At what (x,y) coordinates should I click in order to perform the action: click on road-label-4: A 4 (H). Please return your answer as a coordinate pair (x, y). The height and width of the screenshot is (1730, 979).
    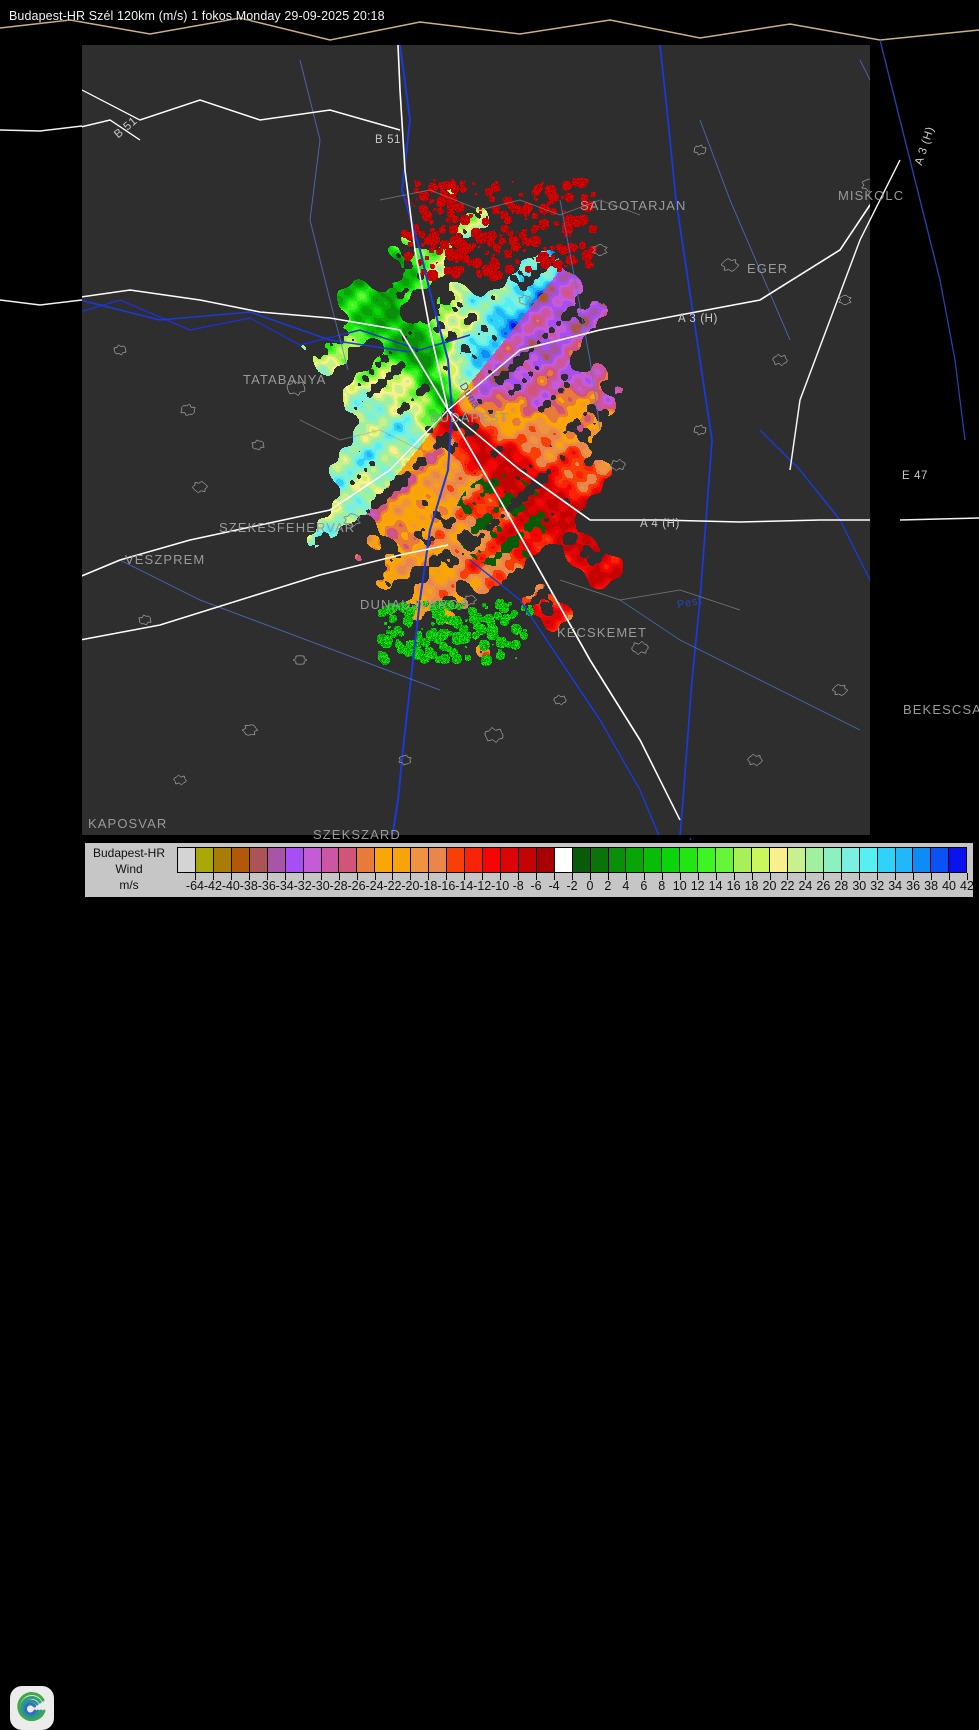
    Looking at the image, I should click on (660, 524).